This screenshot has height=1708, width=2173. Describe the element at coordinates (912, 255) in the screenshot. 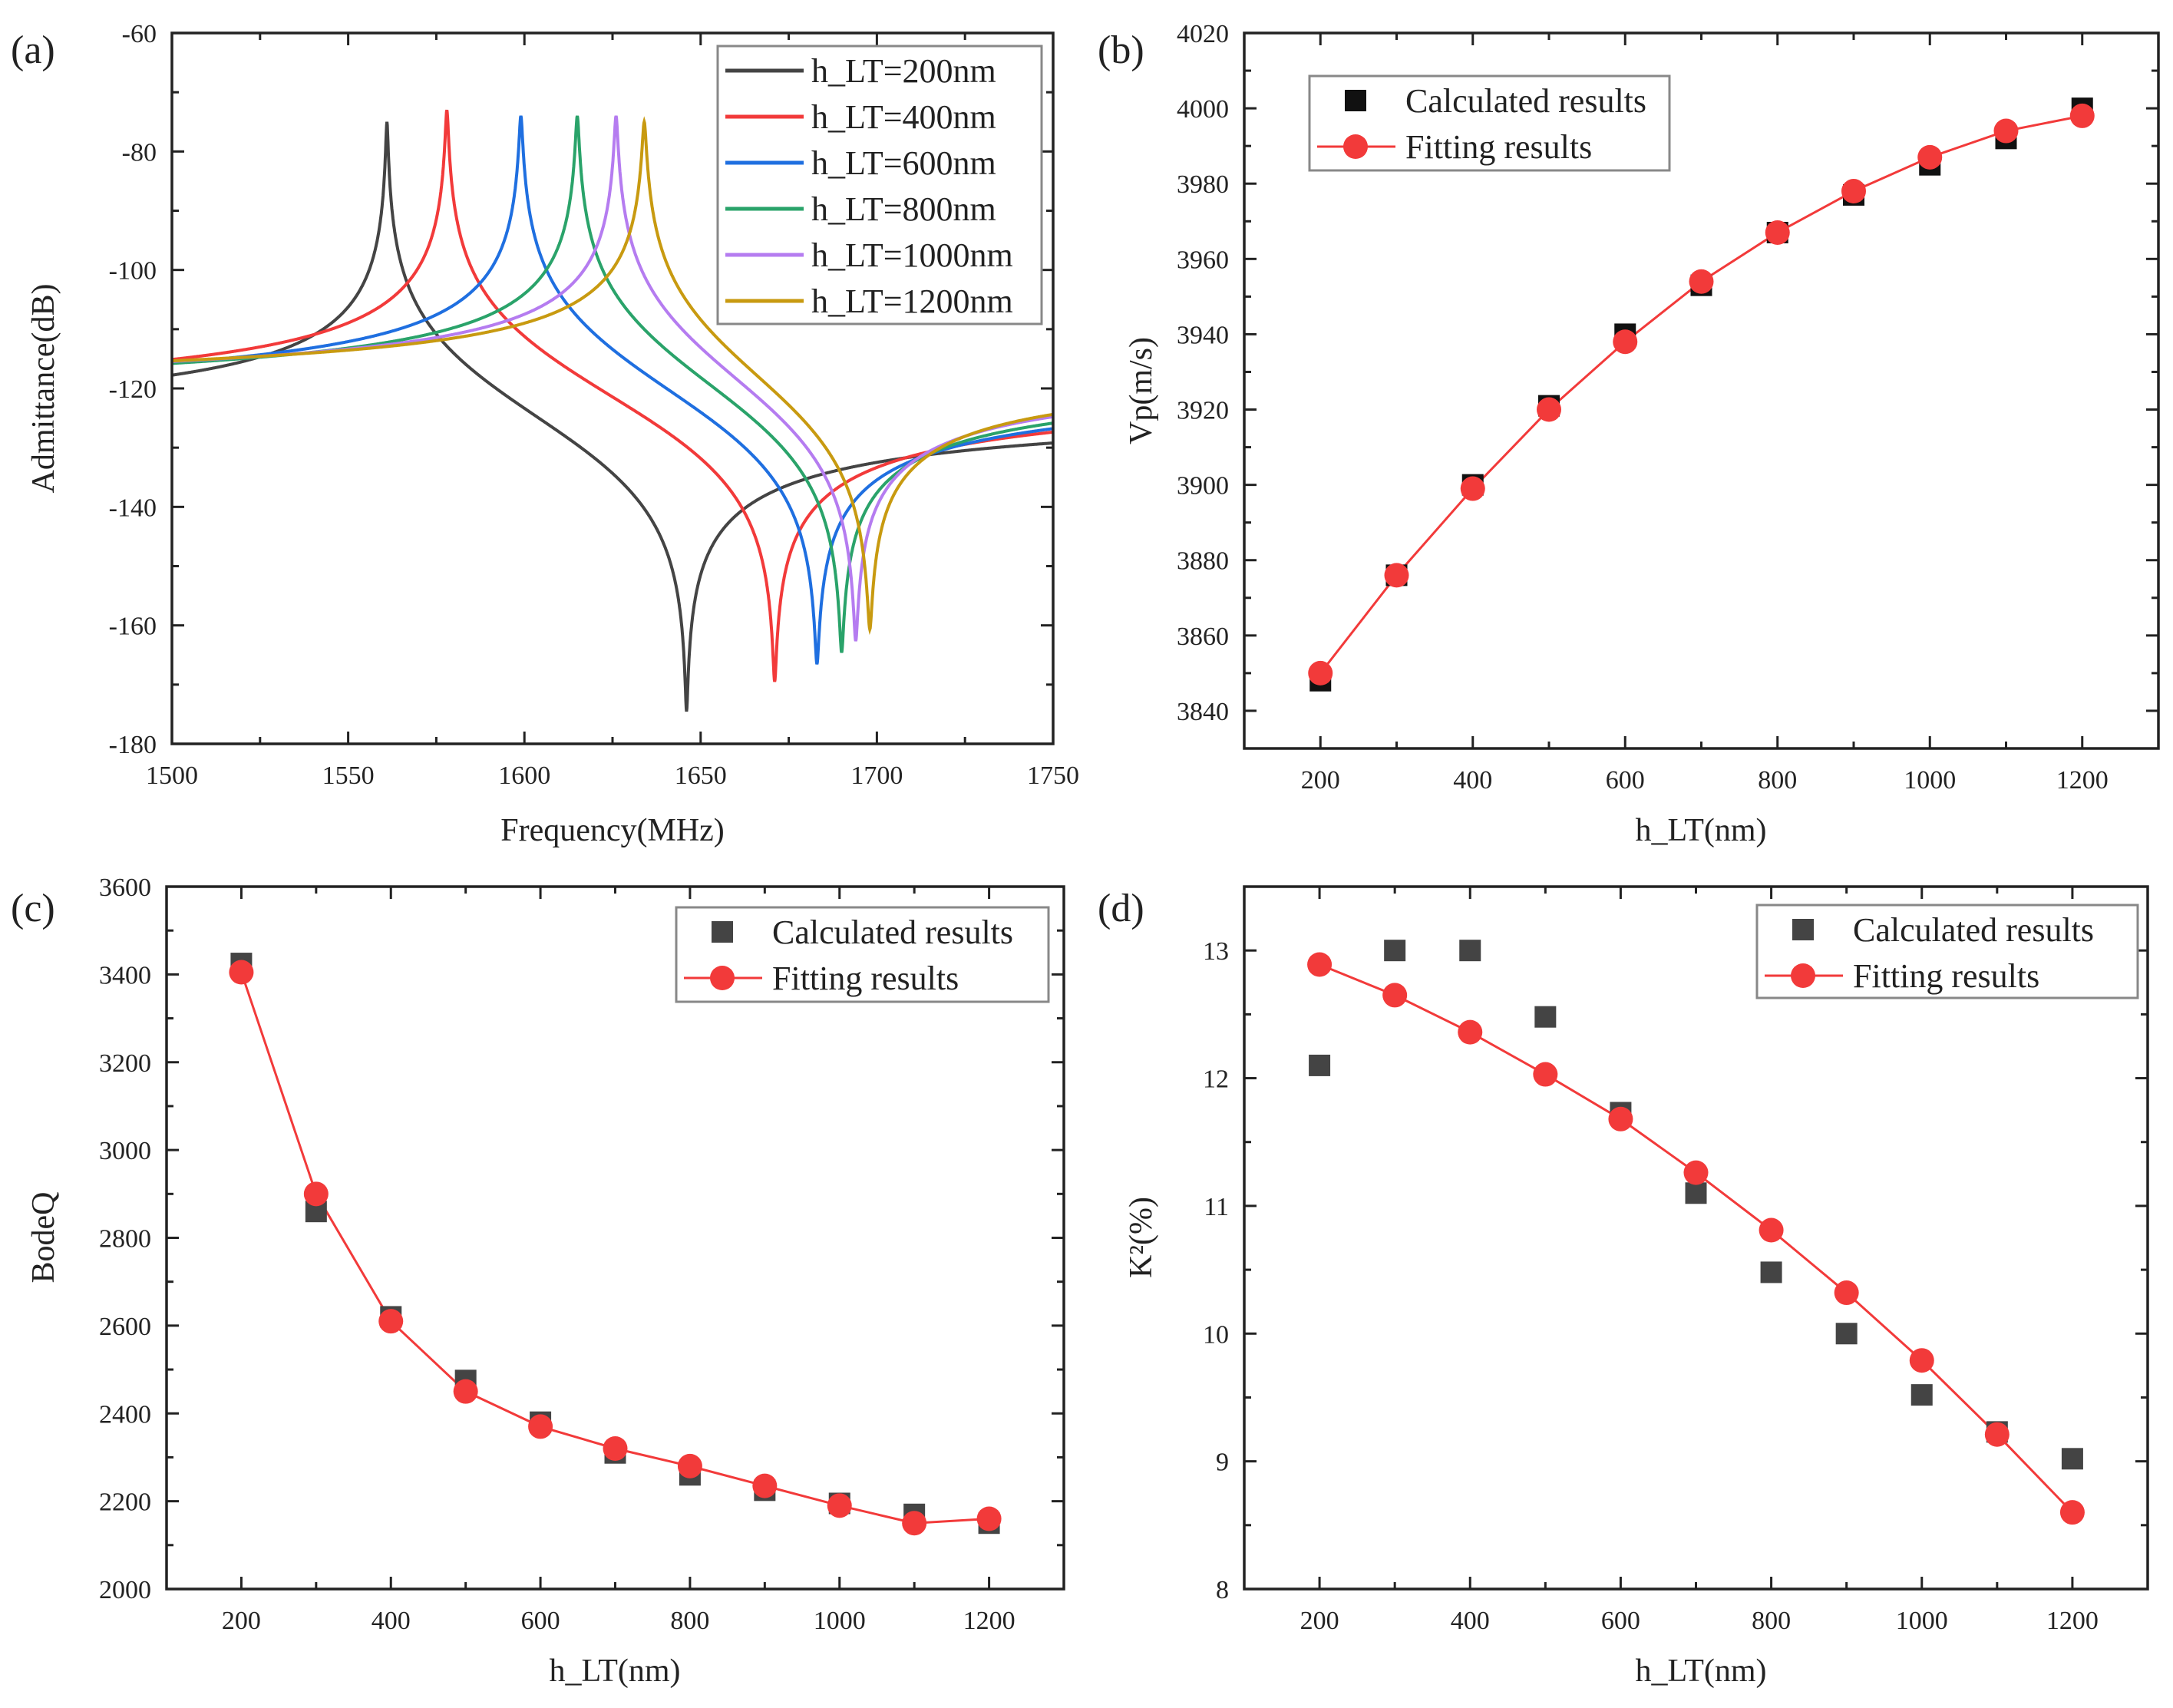

I see `legend-label: h_LT=1000nm` at that location.